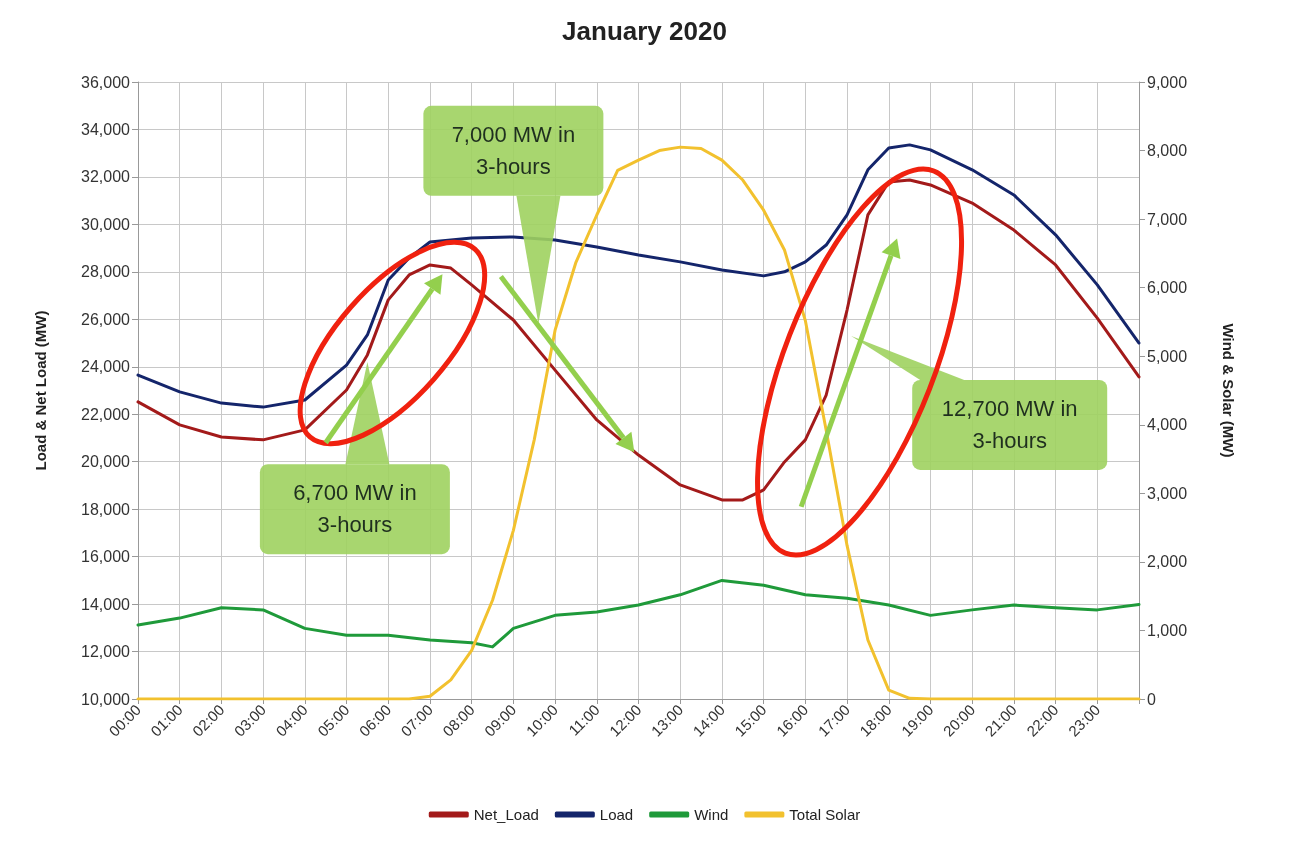 The height and width of the screenshot is (843, 1289). What do you see at coordinates (106, 129) in the screenshot?
I see `y-tick-label: 34,000` at bounding box center [106, 129].